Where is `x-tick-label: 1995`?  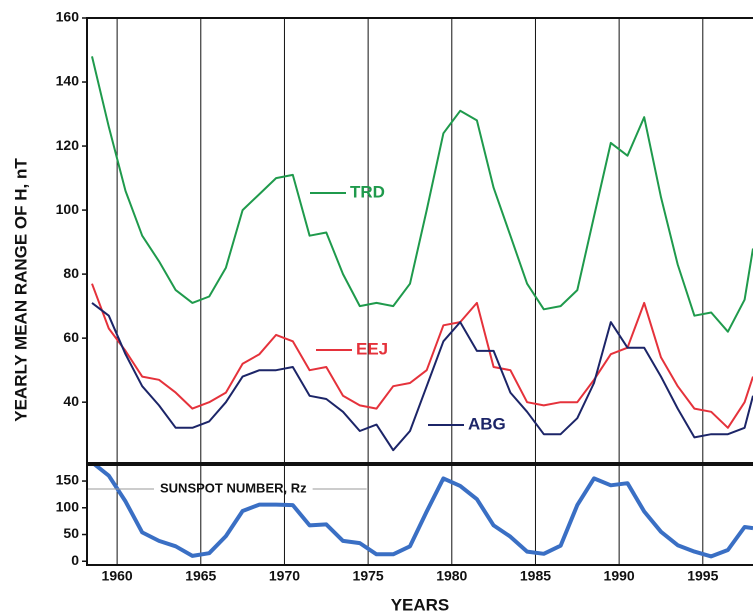 x-tick-label: 1995 is located at coordinates (702, 576).